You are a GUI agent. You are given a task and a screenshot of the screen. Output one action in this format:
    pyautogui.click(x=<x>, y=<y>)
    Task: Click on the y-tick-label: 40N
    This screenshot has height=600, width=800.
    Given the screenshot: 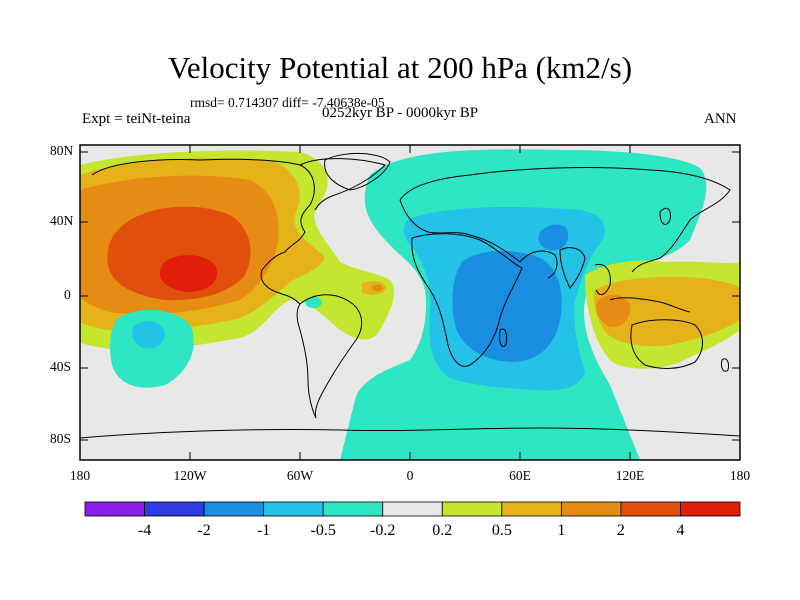 What is the action you would take?
    pyautogui.click(x=62, y=220)
    